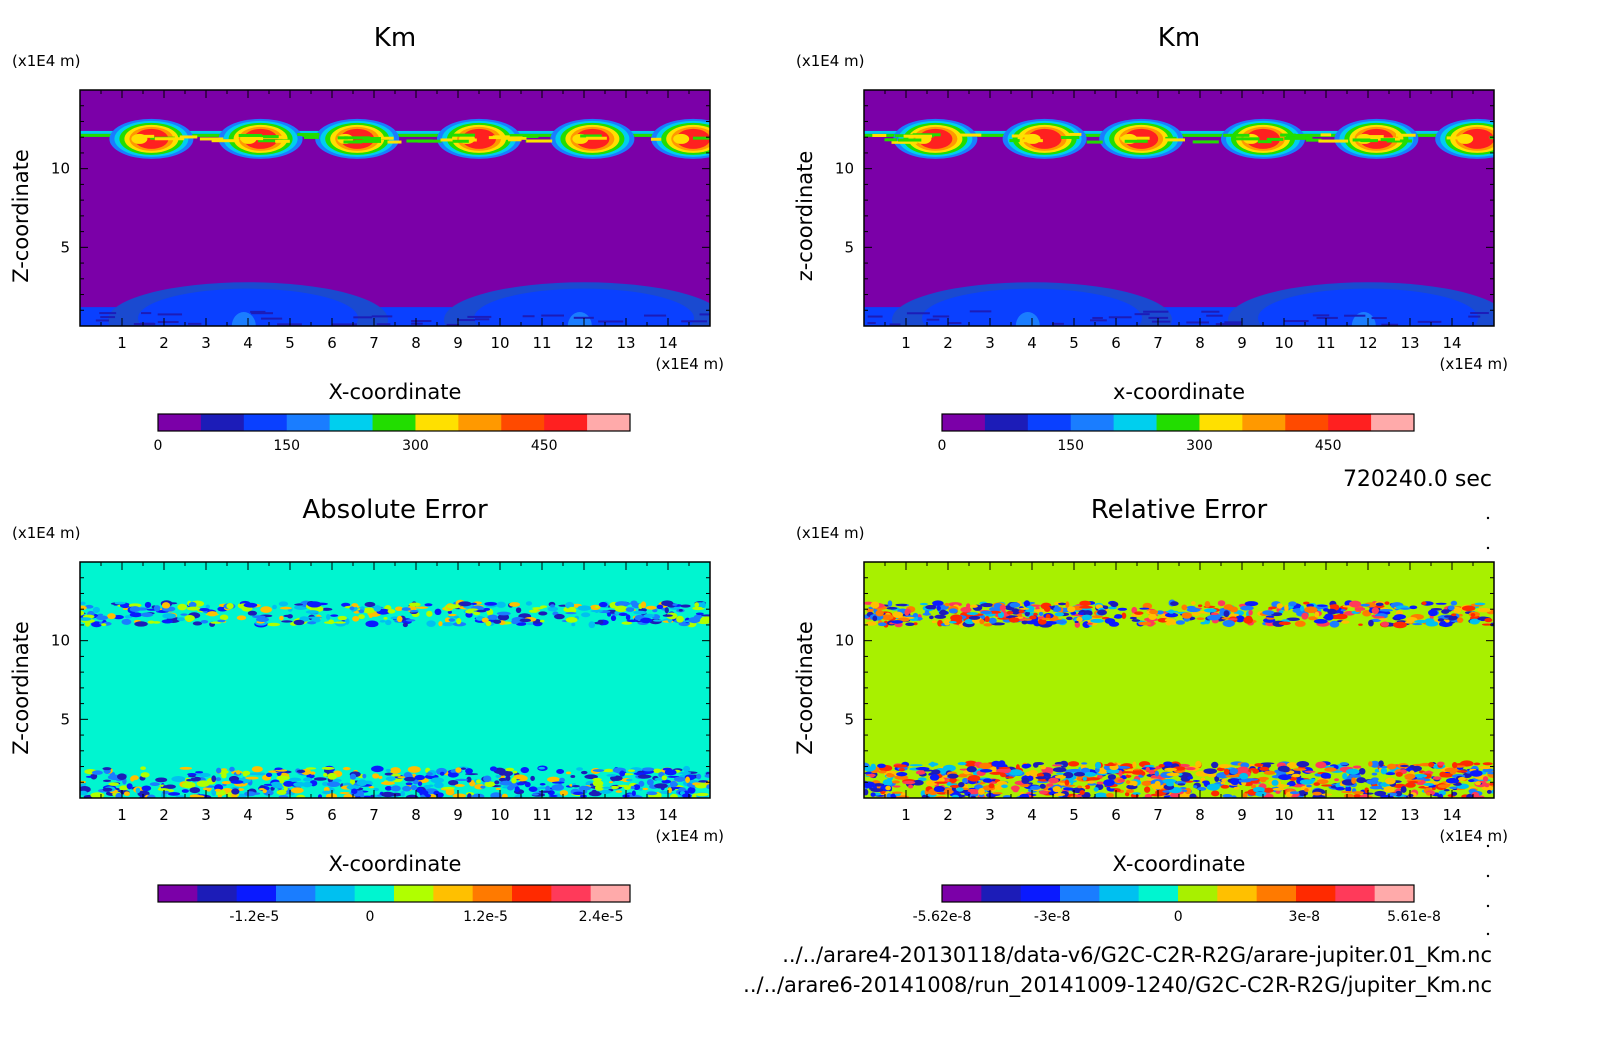 The width and height of the screenshot is (1604, 1054). I want to click on x-tick-label: 12, so click(1367, 343).